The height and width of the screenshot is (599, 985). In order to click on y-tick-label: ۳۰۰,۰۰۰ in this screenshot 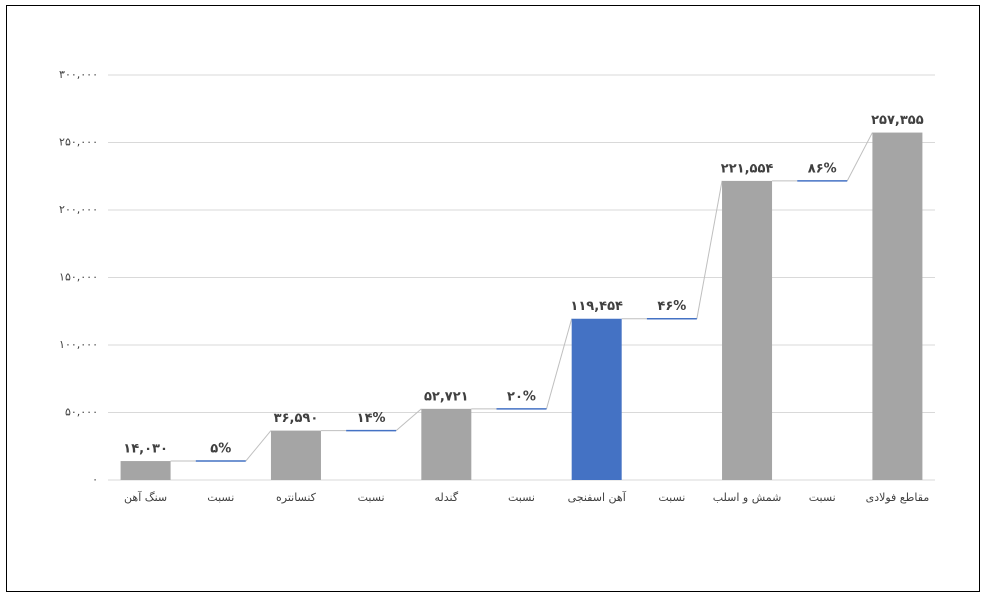, I will do `click(78, 74)`.